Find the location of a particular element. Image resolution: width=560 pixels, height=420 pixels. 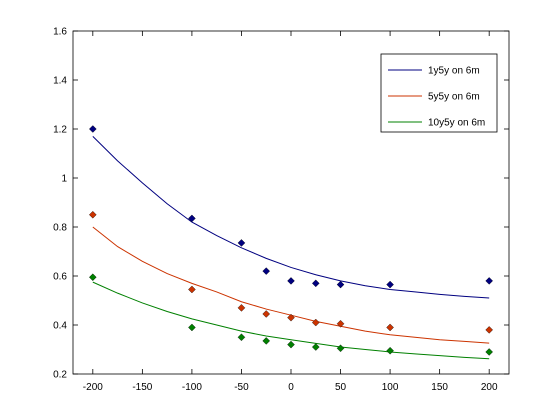

legend-label: 10y5y on 6m is located at coordinates (456, 123).